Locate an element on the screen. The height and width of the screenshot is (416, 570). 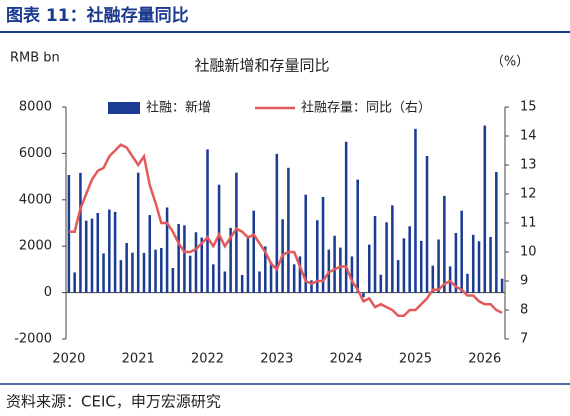
x-tick-label: 2020 is located at coordinates (68, 359).